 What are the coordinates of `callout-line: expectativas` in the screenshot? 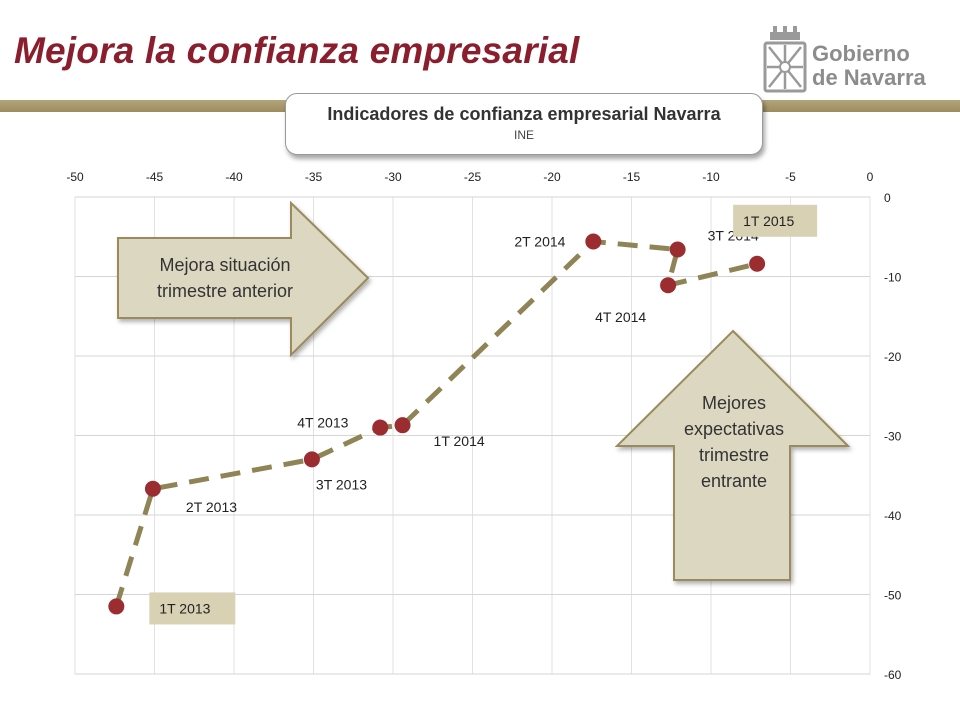 It's located at (734, 429).